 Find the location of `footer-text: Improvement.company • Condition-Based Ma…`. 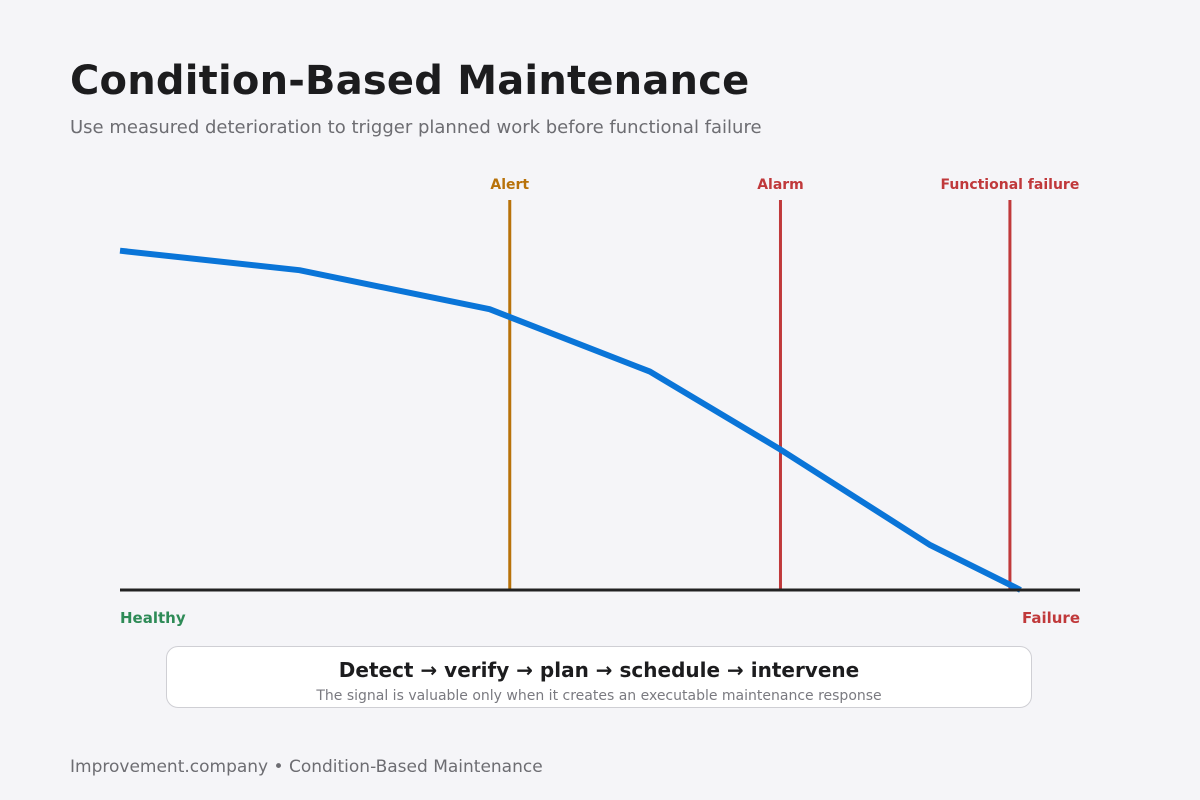

footer-text: Improvement.company • Condition-Based Ma… is located at coordinates (306, 767).